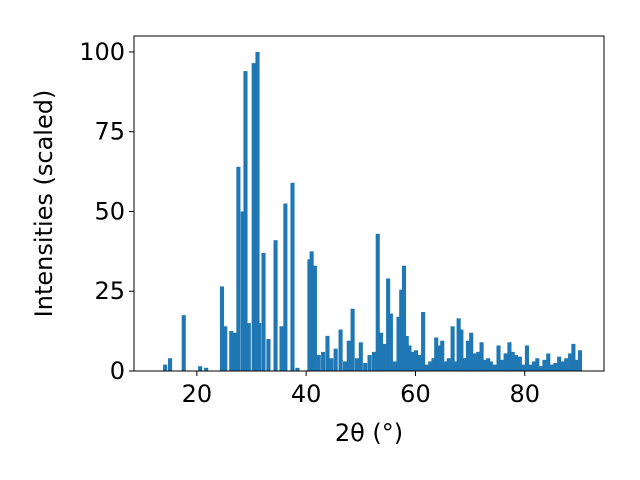  I want to click on x-tick-label: 40, so click(306, 394).